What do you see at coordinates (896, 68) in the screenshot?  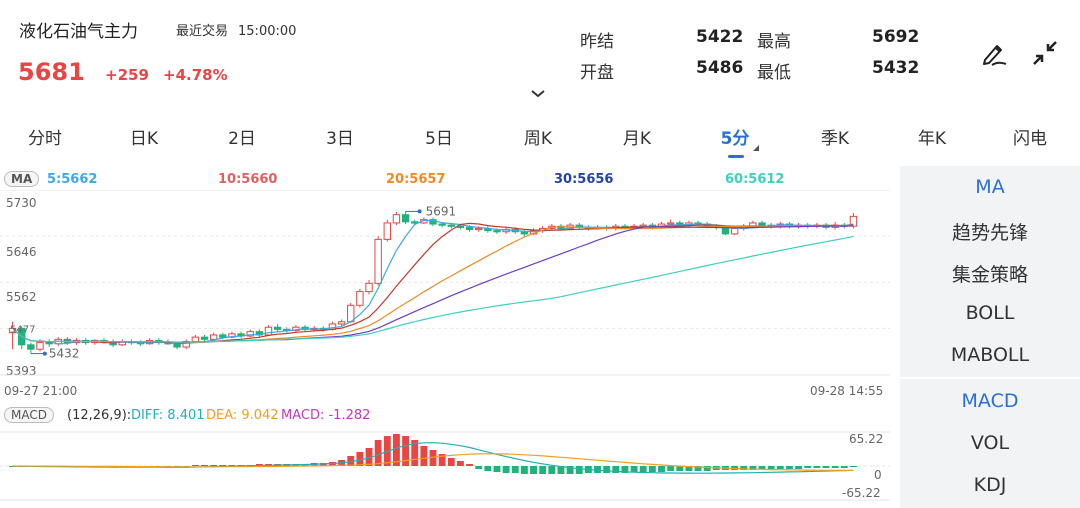 I see `low-value: 5432` at bounding box center [896, 68].